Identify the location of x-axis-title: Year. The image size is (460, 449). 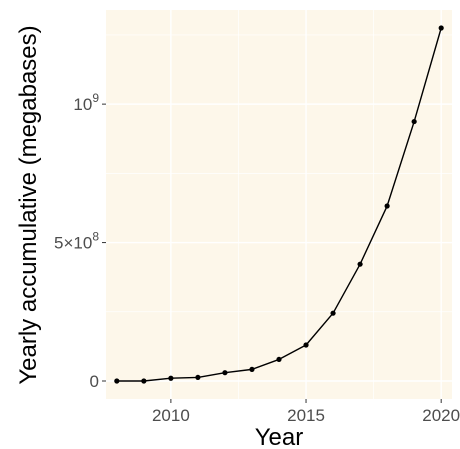
(279, 436).